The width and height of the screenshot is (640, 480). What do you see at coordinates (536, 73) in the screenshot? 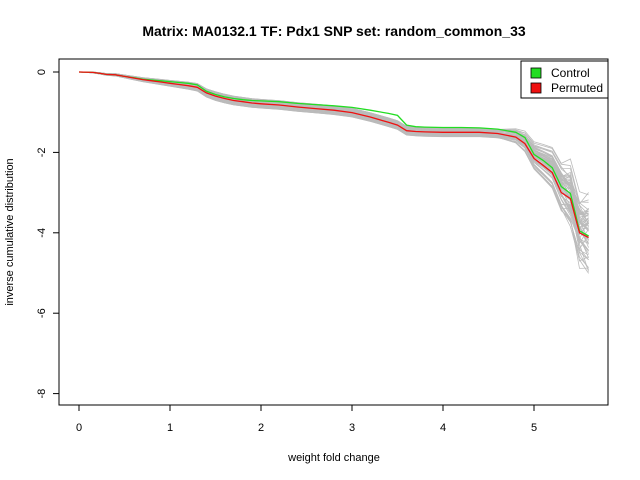
I see `legend-swatch-control` at bounding box center [536, 73].